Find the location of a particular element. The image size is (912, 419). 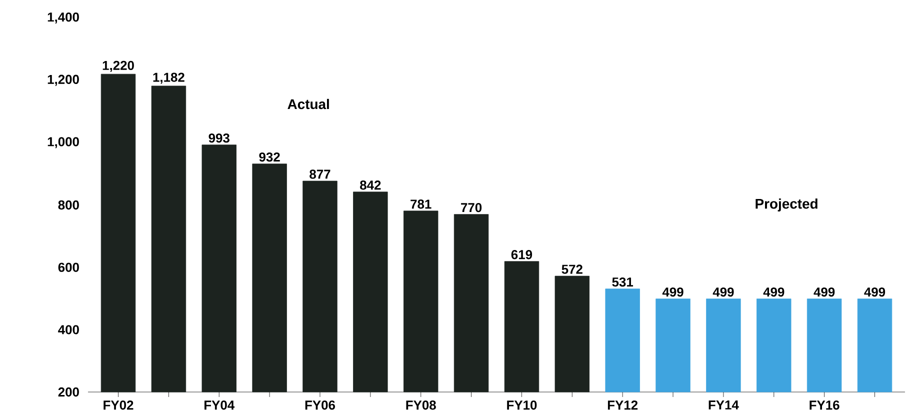

y-tick-label: 800 is located at coordinates (68, 205).